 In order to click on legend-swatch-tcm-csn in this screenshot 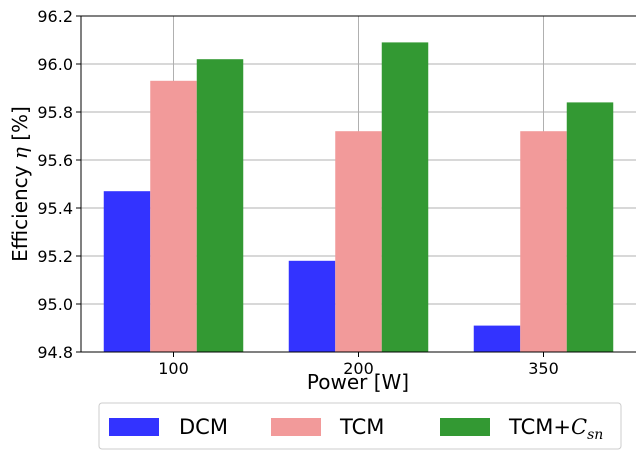, I will do `click(465, 427)`.